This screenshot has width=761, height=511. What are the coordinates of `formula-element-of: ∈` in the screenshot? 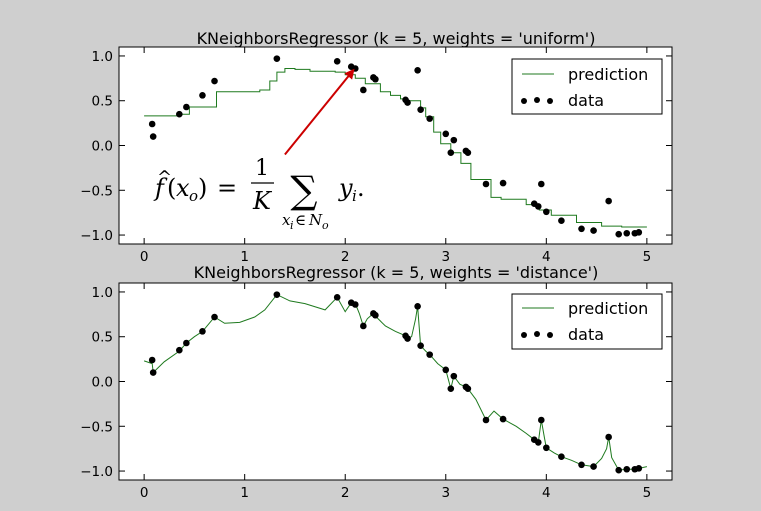 It's located at (300, 220).